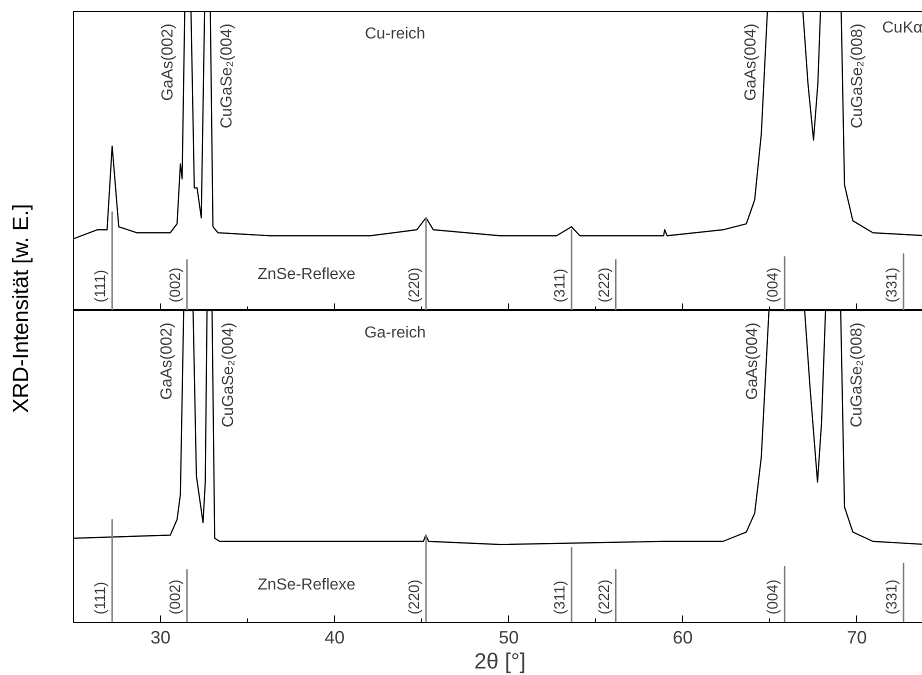 The height and width of the screenshot is (675, 922). I want to click on x-tick-label: 70, so click(856, 638).